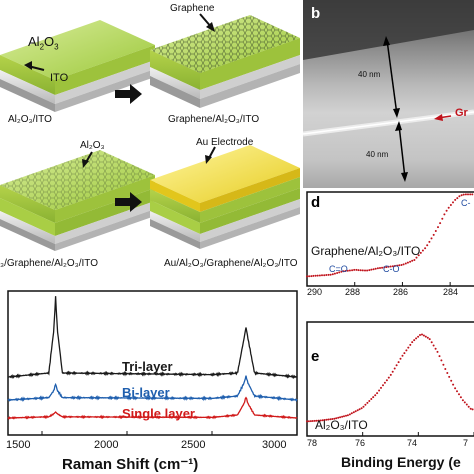 The width and height of the screenshot is (474, 474). I want to click on raman-series-single-layer, so click(152, 408).